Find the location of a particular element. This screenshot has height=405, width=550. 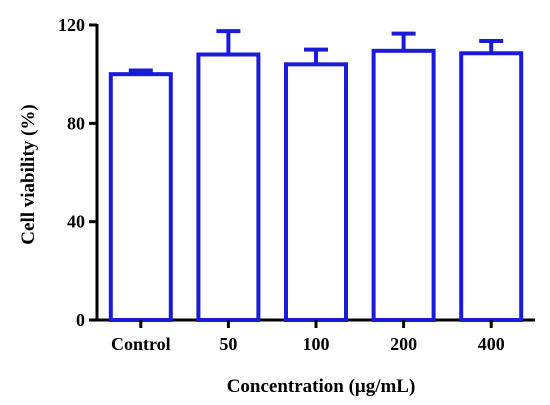

y-axis-title: Cell viability (%) is located at coordinates (28, 174).